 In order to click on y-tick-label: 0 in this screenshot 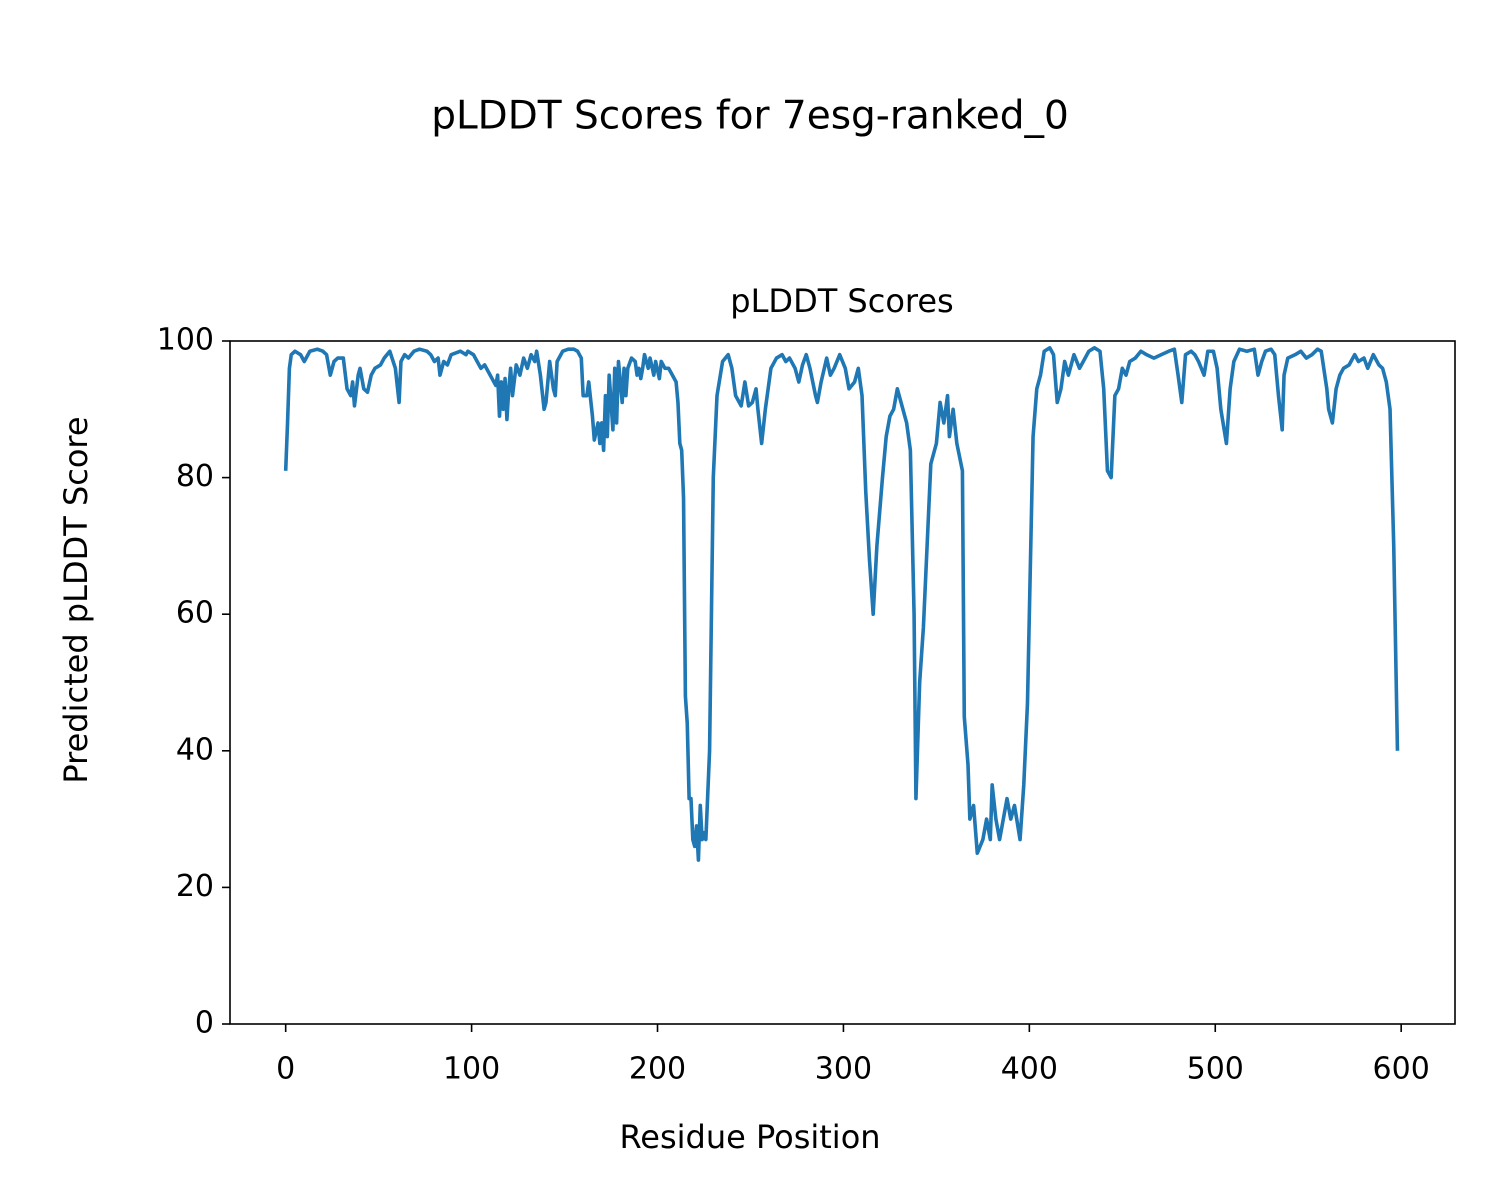, I will do `click(204, 1023)`.